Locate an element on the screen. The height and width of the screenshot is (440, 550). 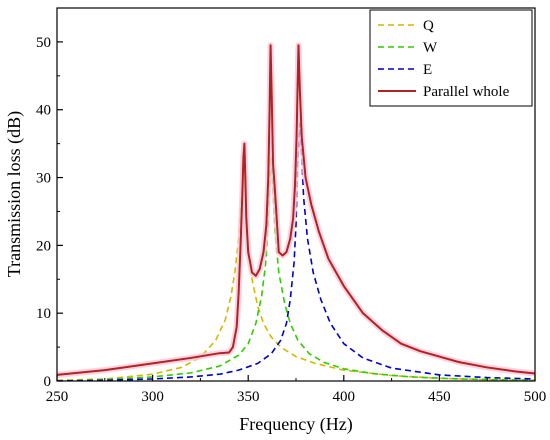
y-axis-ticks: 0 10 20 30 40 50 is located at coordinates (49, 212).